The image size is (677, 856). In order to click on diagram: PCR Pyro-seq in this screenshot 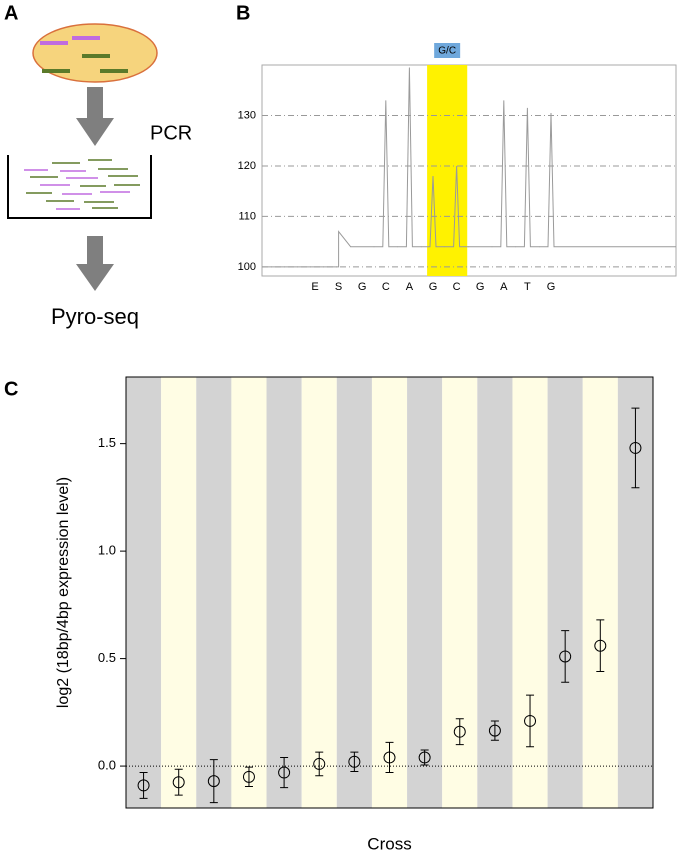, I will do `click(99, 176)`.